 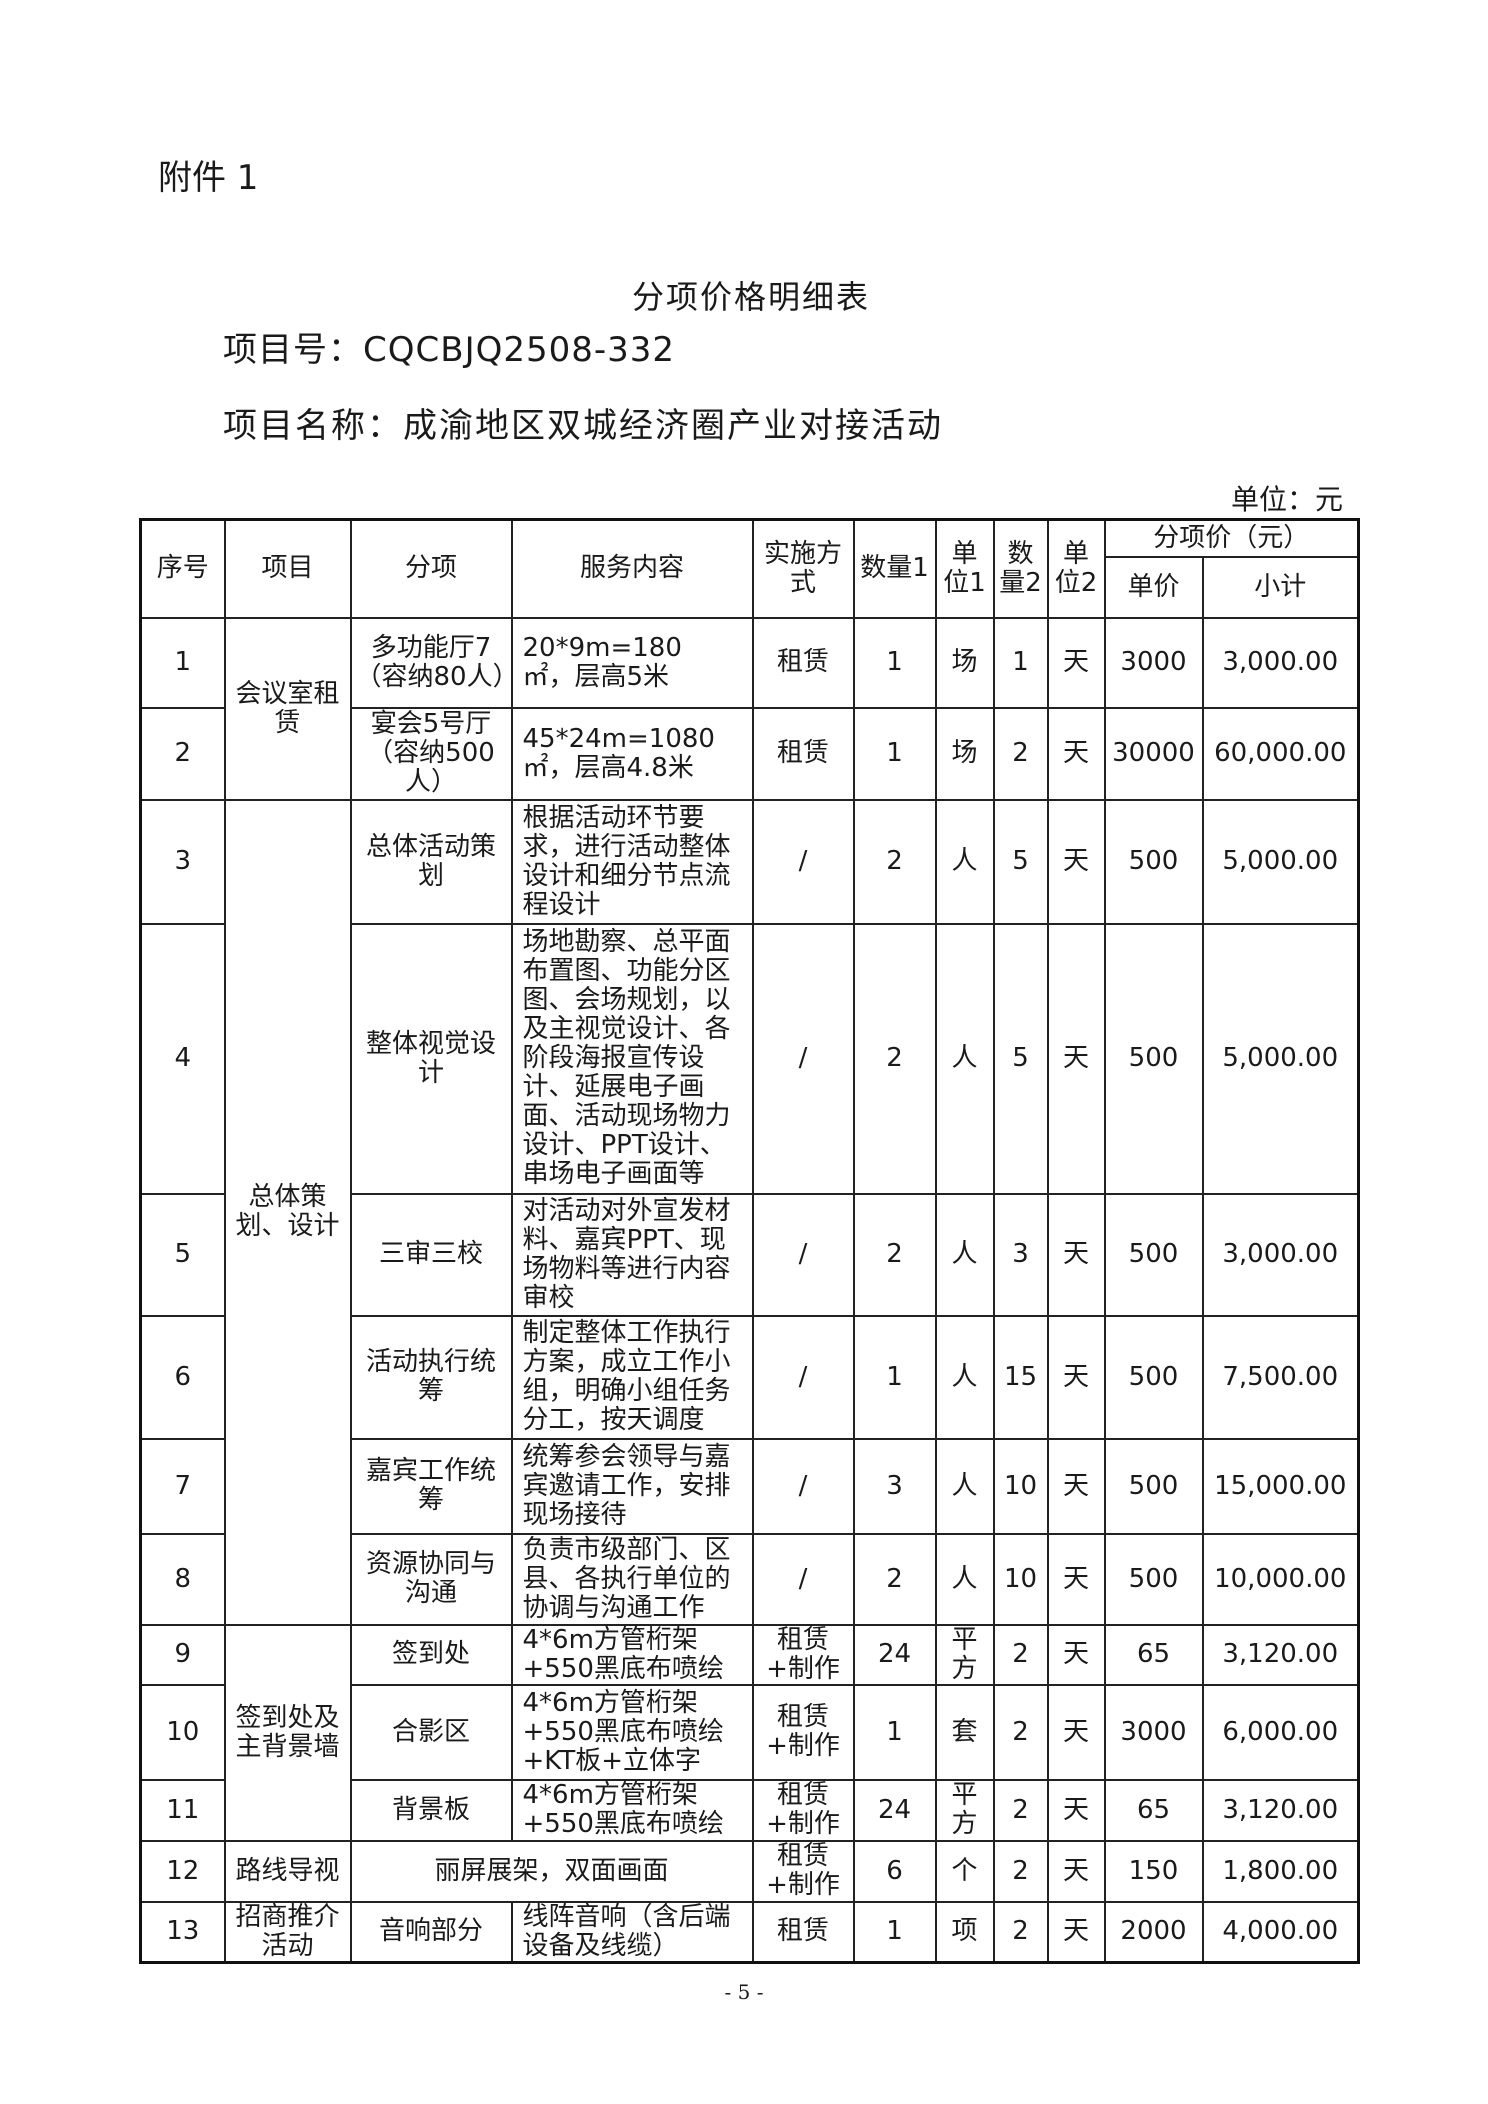 What do you see at coordinates (431, 568) in the screenshot?
I see `header-subitem: 分项` at bounding box center [431, 568].